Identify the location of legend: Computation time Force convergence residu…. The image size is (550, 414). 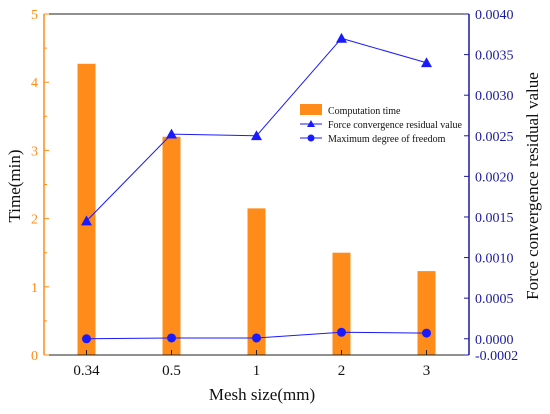
(381, 124).